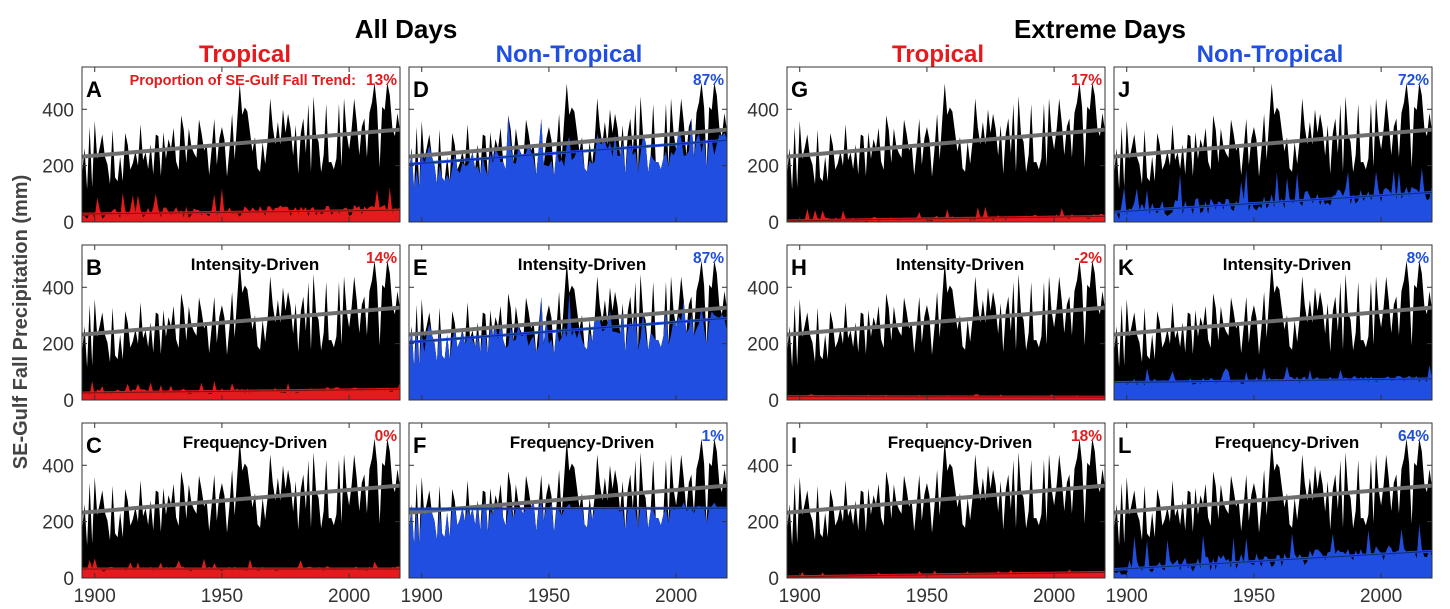 This screenshot has height=609, width=1450. I want to click on panel-letter: H, so click(799, 267).